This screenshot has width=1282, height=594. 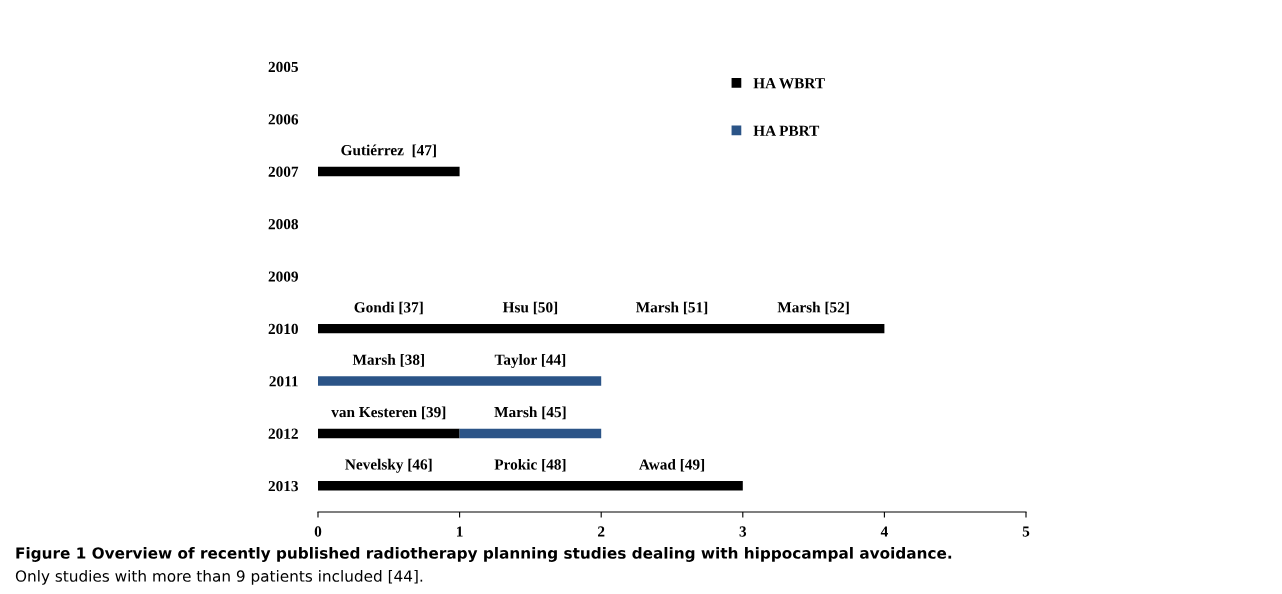 What do you see at coordinates (283, 119) in the screenshot?
I see `y-tick-label: 2006` at bounding box center [283, 119].